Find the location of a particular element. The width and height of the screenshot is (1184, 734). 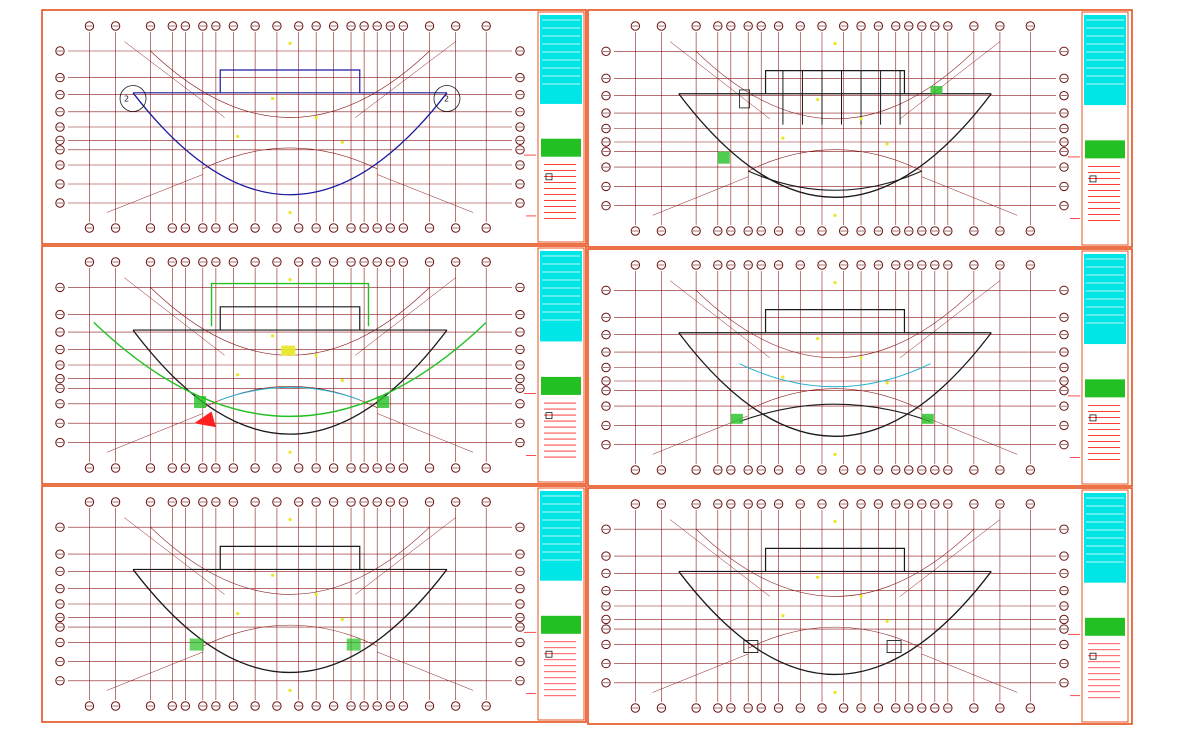

entrance-marker is located at coordinates (205, 419).